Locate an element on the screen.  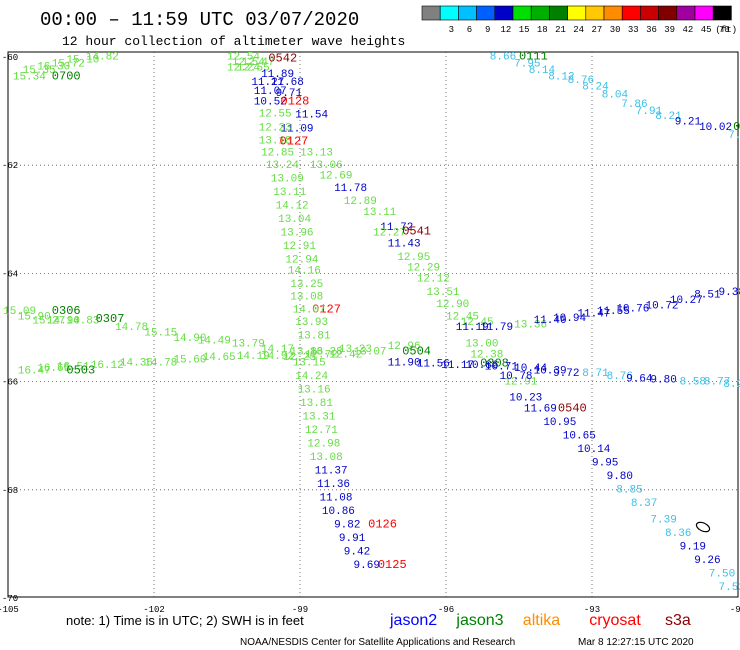
wave-height-label: 13.81 is located at coordinates (314, 336).